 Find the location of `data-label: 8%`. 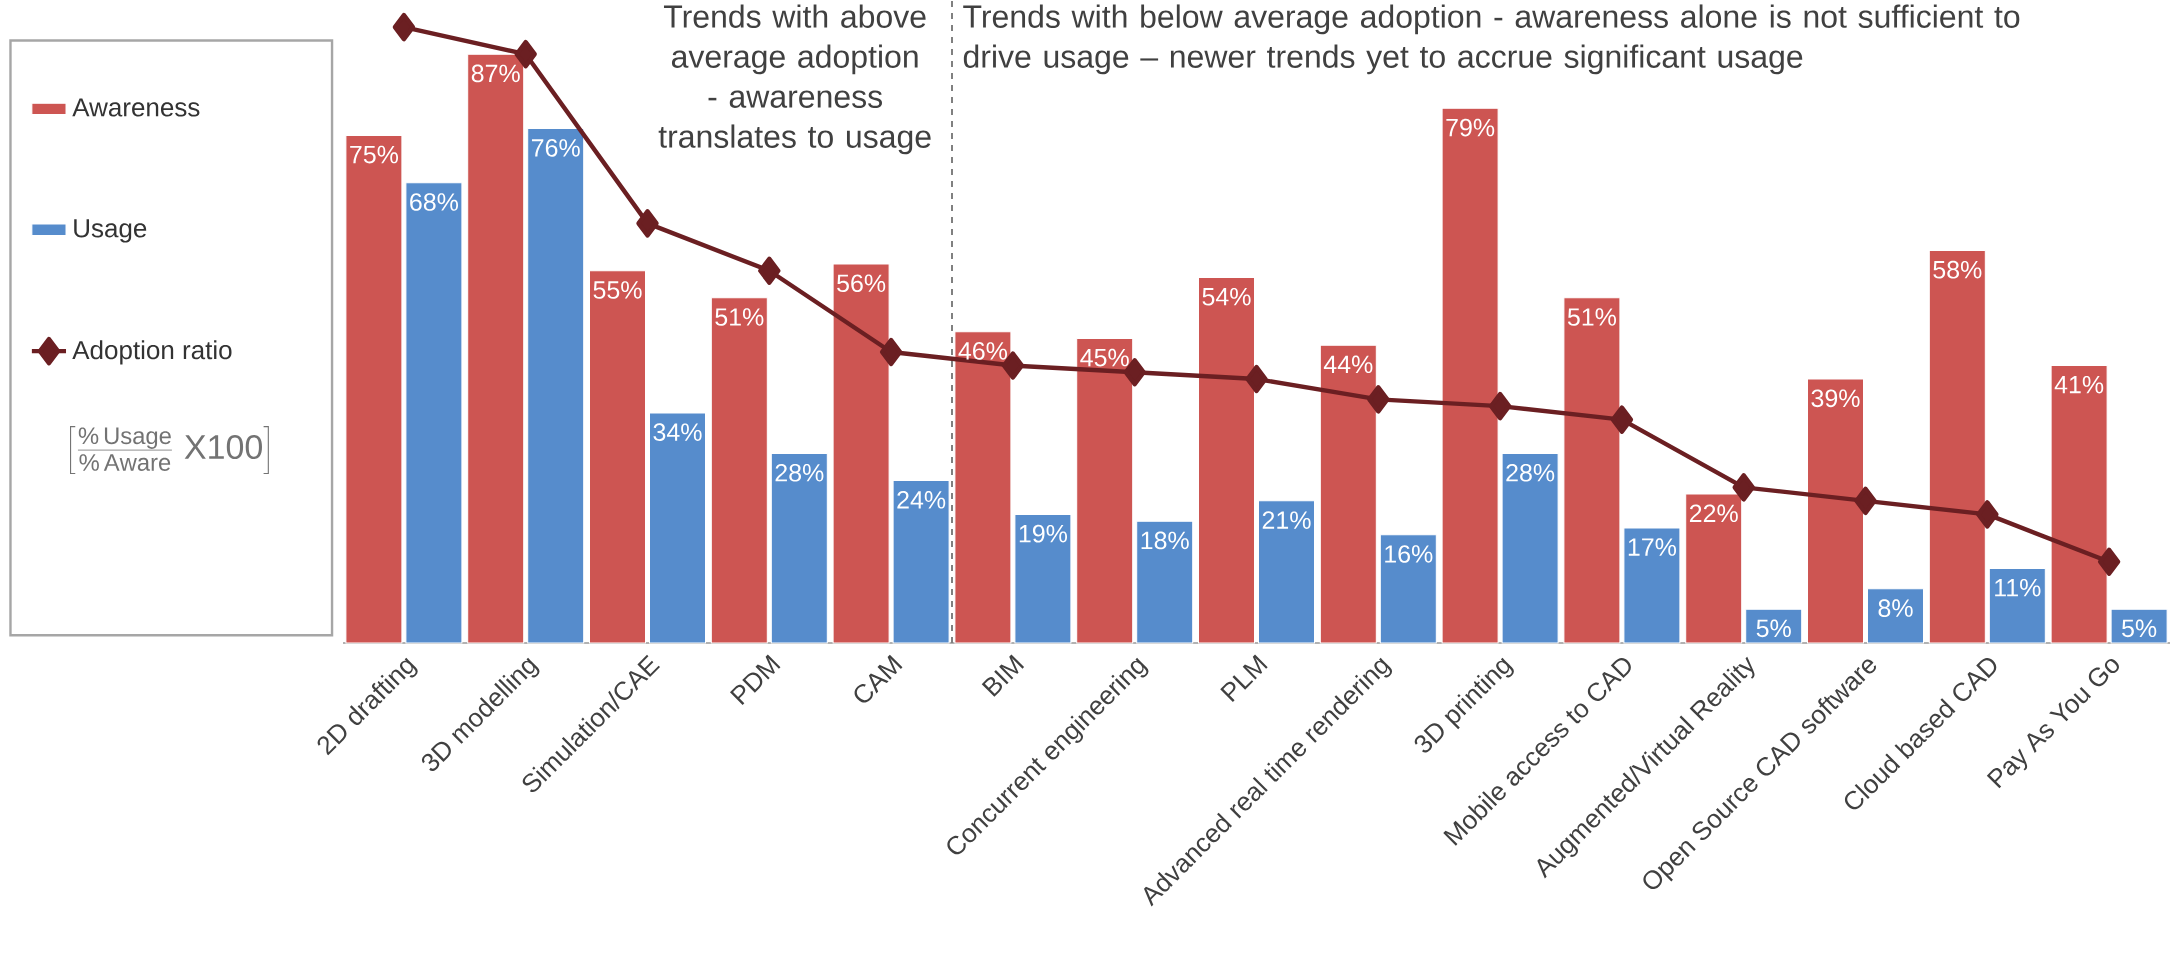

data-label: 8% is located at coordinates (1895, 608).